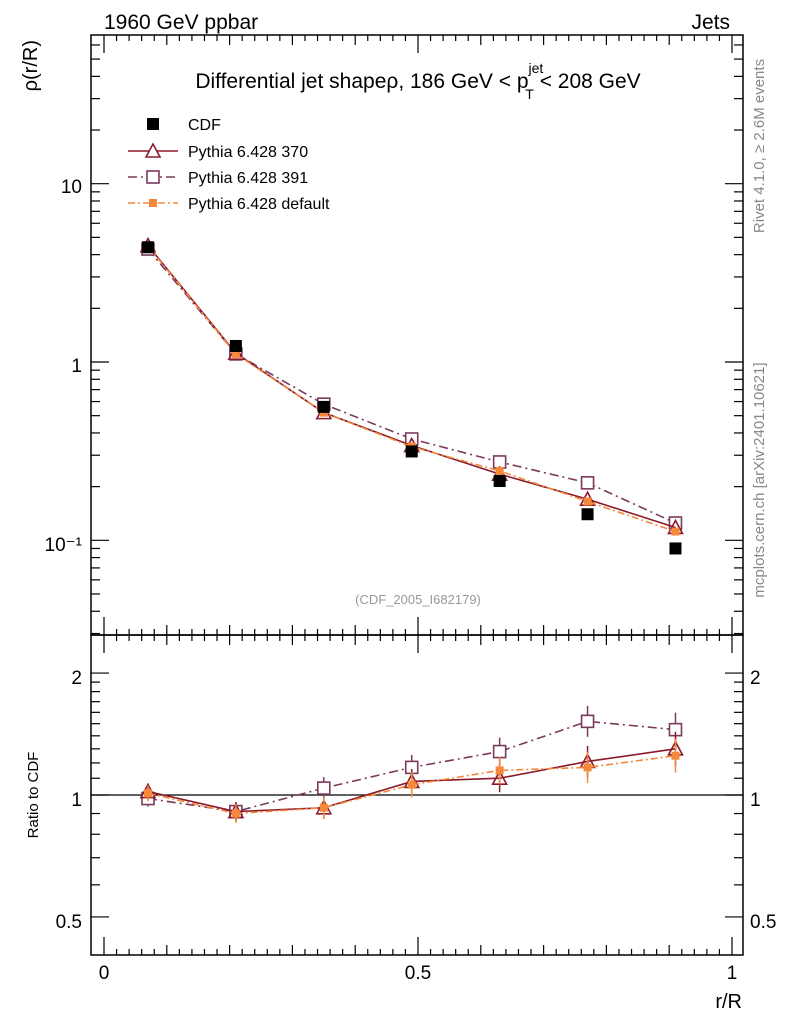 This screenshot has height=1024, width=786. I want to click on x-tick-label-0p5: 0.5, so click(418, 973).